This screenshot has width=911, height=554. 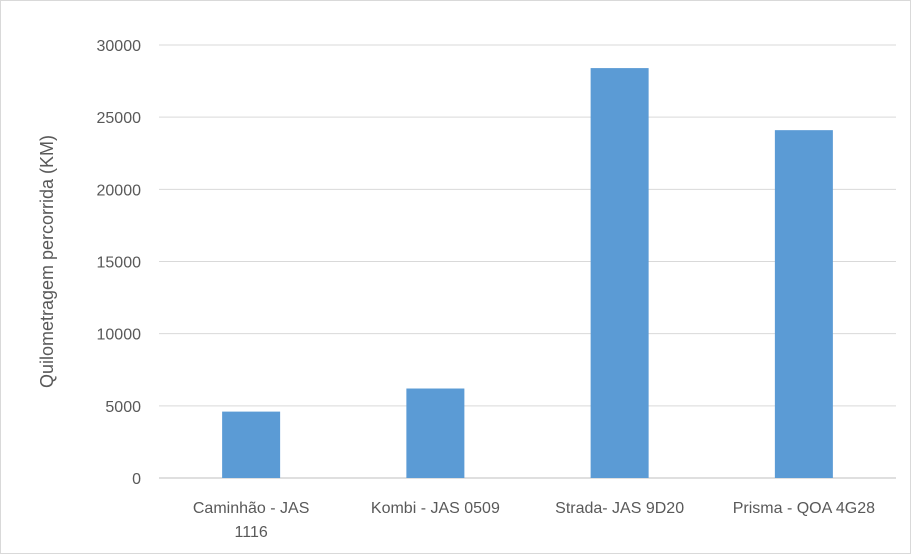 I want to click on x-category-label: Kombi - JAS 0509, so click(x=435, y=508).